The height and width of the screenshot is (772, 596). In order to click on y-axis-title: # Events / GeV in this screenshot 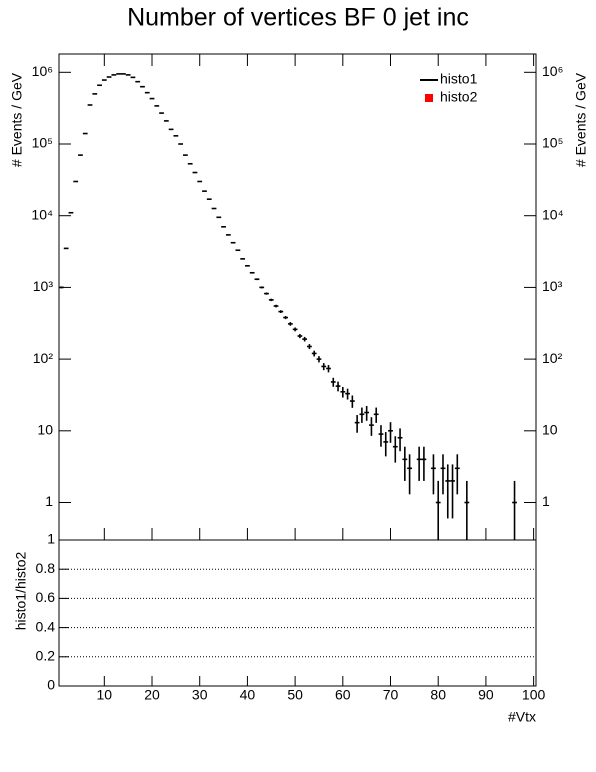, I will do `click(17, 119)`.